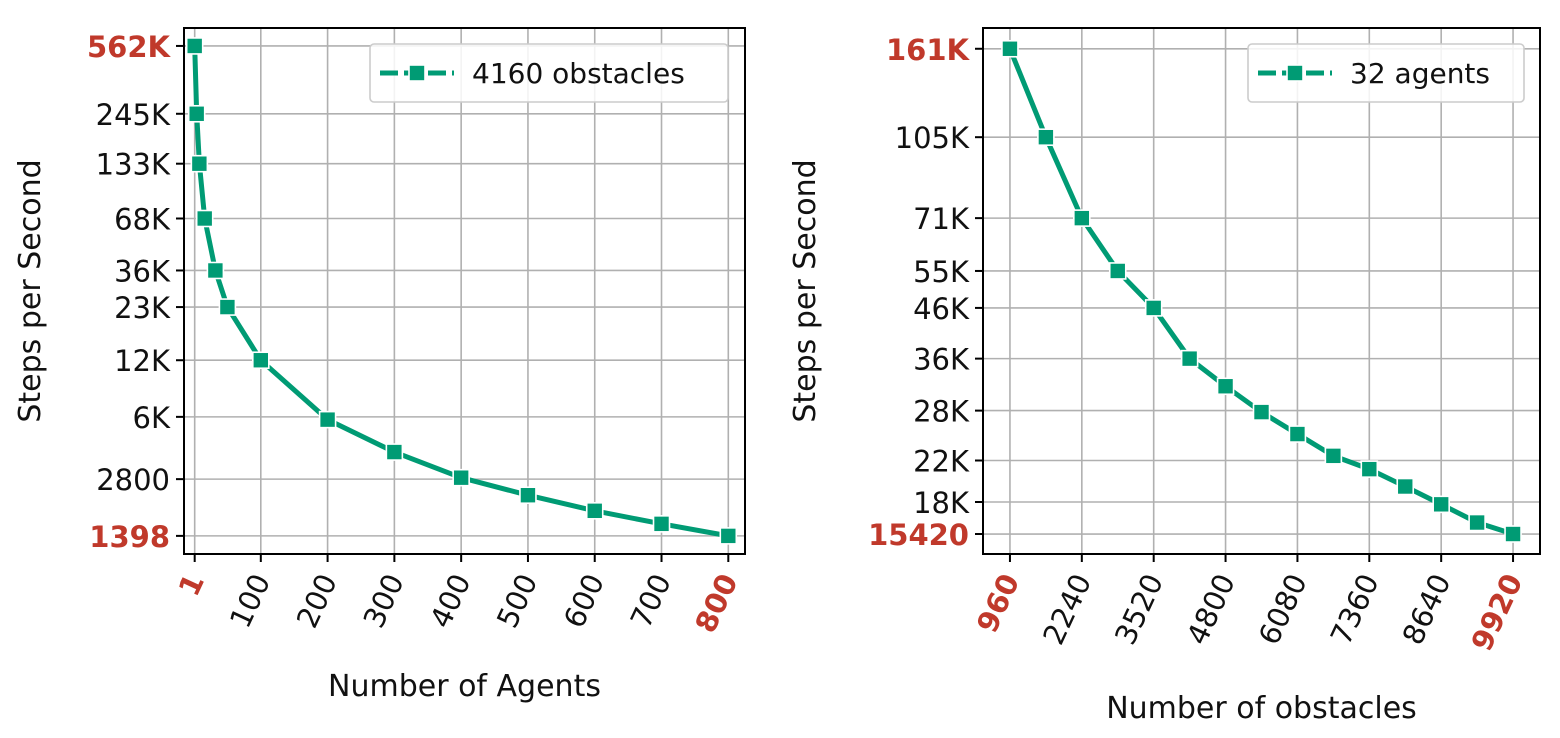 Image resolution: width=1560 pixels, height=738 pixels. What do you see at coordinates (941, 462) in the screenshot?
I see `y-tick-label: 22K` at bounding box center [941, 462].